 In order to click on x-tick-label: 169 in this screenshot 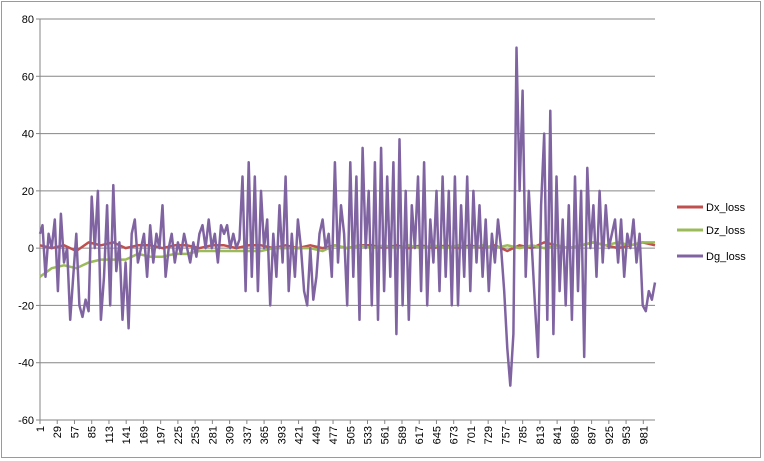, I will do `click(144, 435)`.